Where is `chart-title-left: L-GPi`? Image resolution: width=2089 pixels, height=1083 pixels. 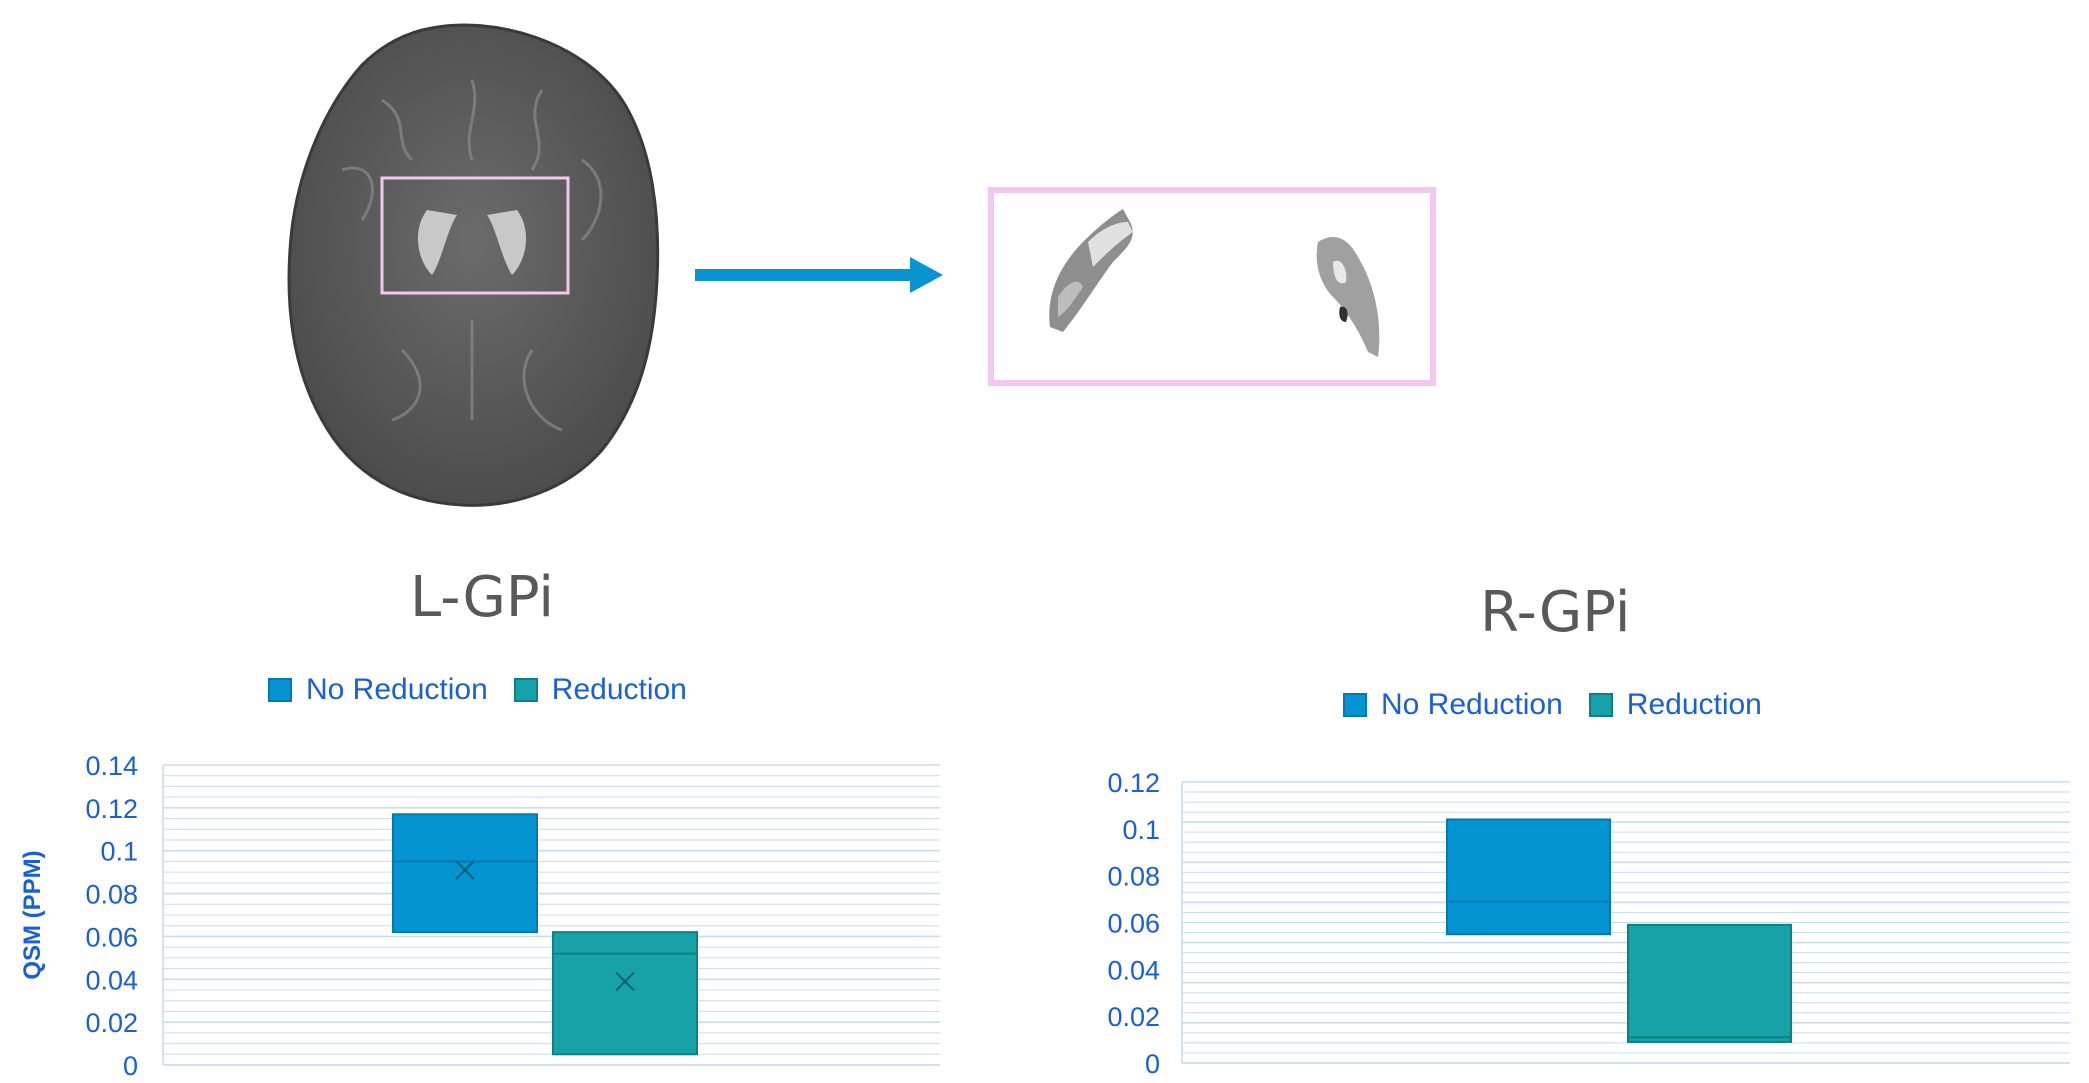 chart-title-left: L-GPi is located at coordinates (482, 597).